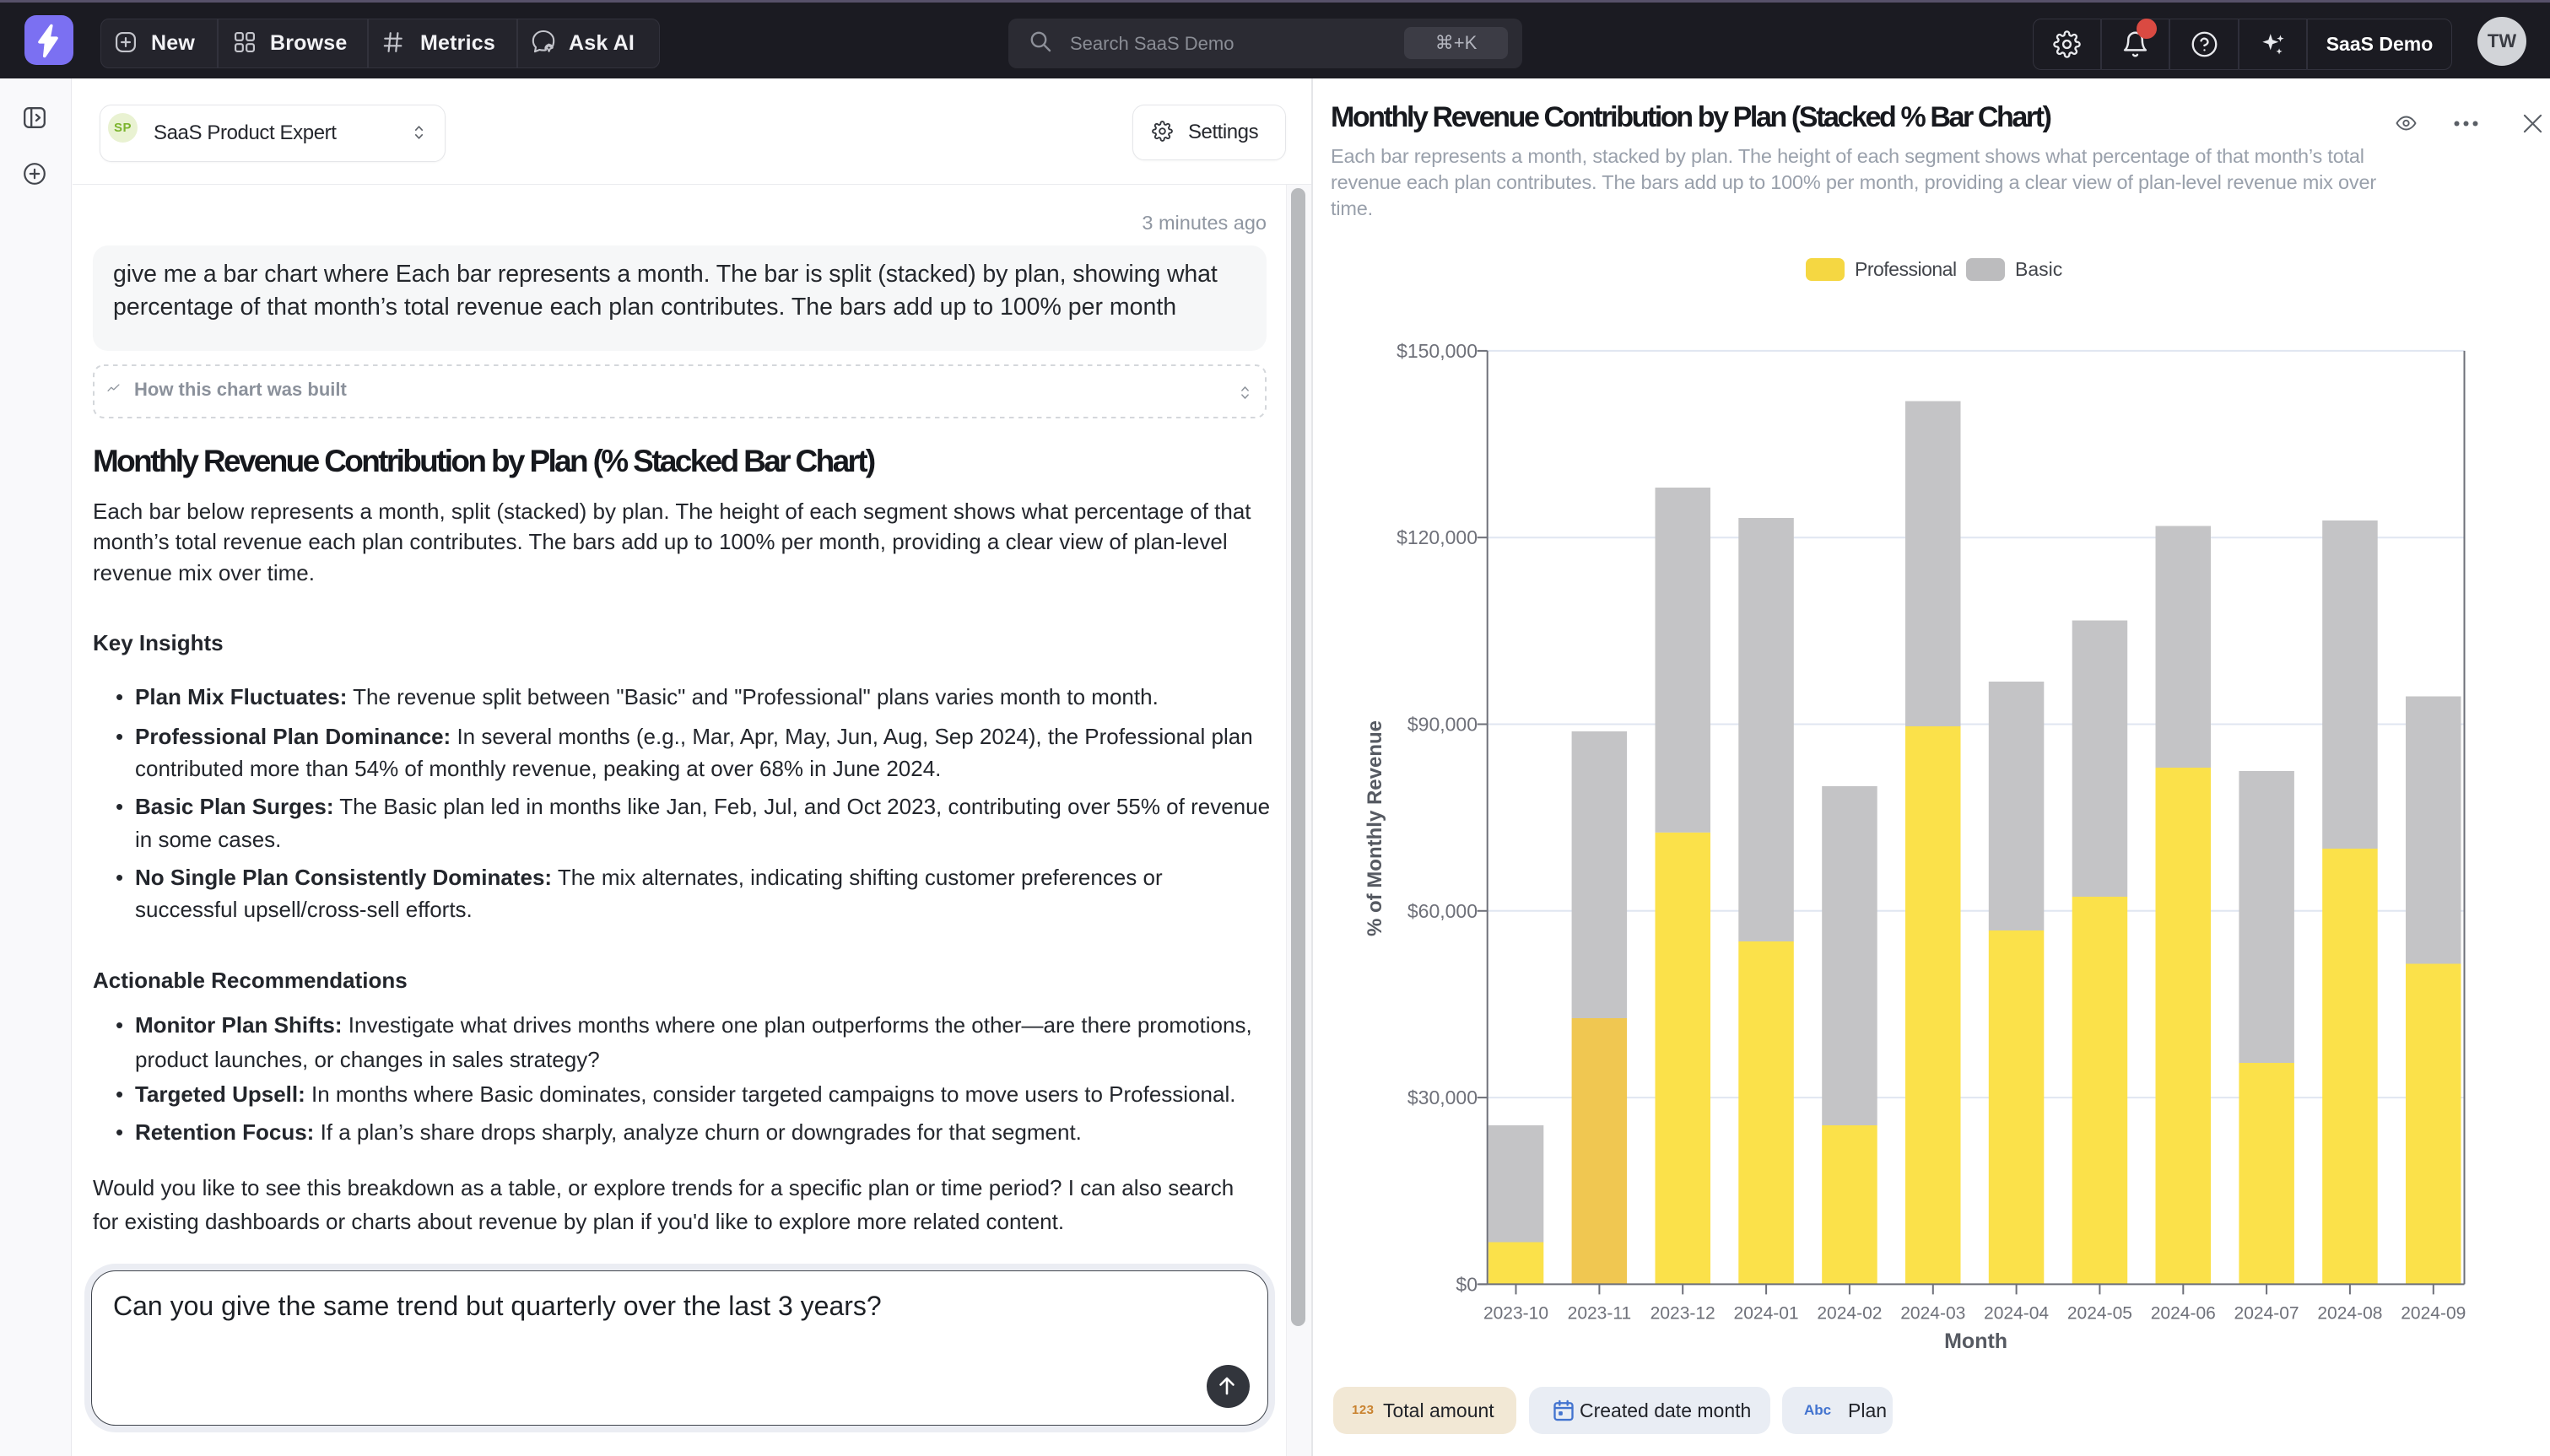 The height and width of the screenshot is (1456, 2550). What do you see at coordinates (2266, 1313) in the screenshot?
I see `svg-text: 2024-07` at bounding box center [2266, 1313].